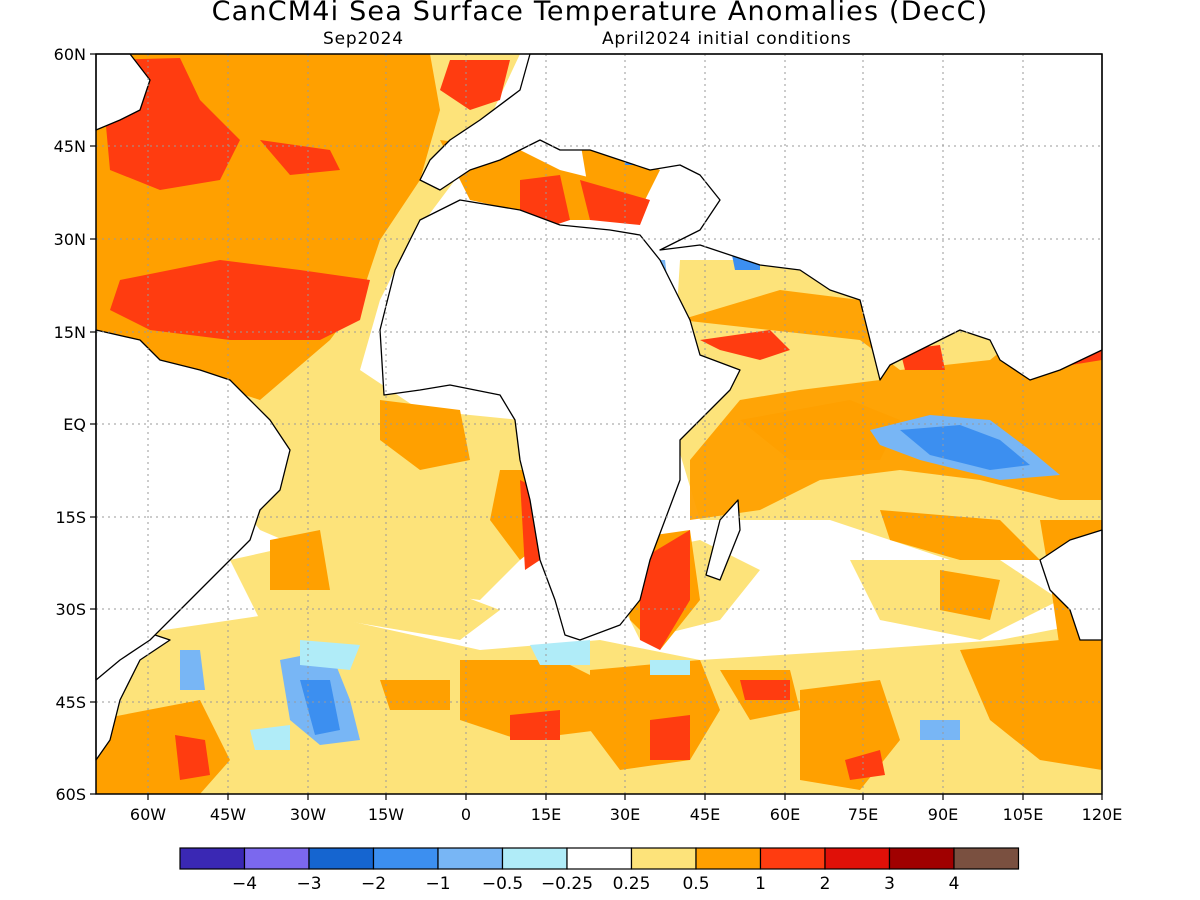 This screenshot has width=1200, height=900. I want to click on lon-label-60w: 60W, so click(148, 814).